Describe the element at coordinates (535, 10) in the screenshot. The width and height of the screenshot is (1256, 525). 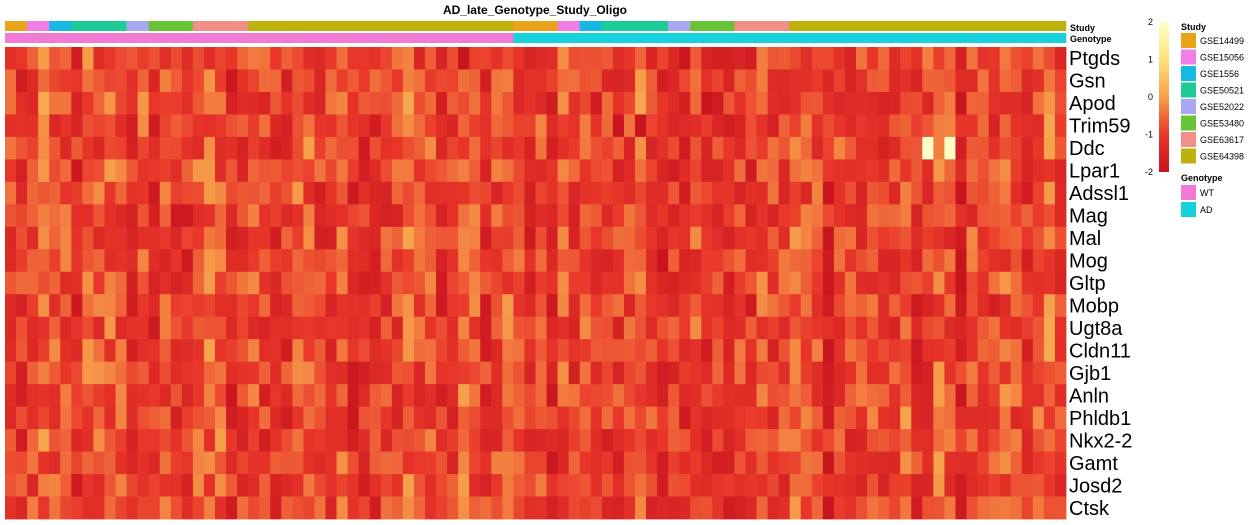
I see `chart-title: AD_late_Genotype_Study_Oligo` at that location.